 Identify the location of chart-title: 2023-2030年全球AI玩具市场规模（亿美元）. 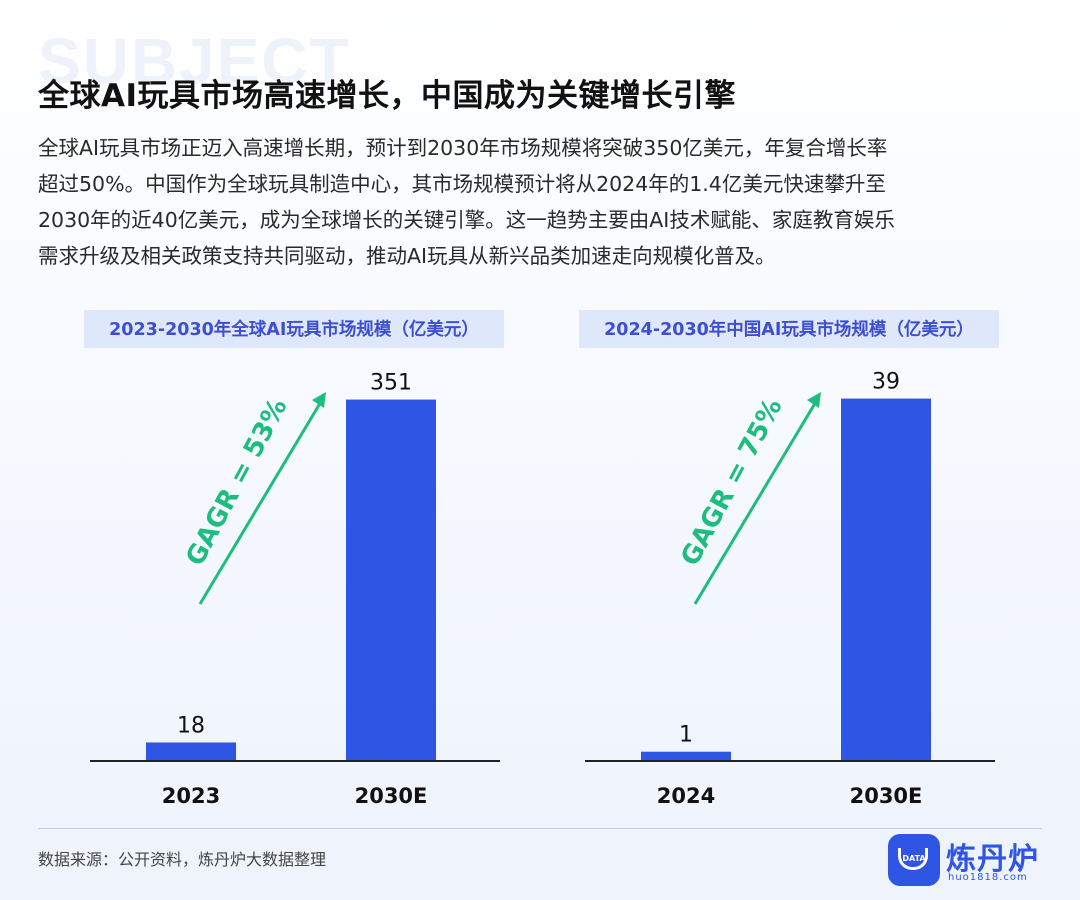
(294, 329).